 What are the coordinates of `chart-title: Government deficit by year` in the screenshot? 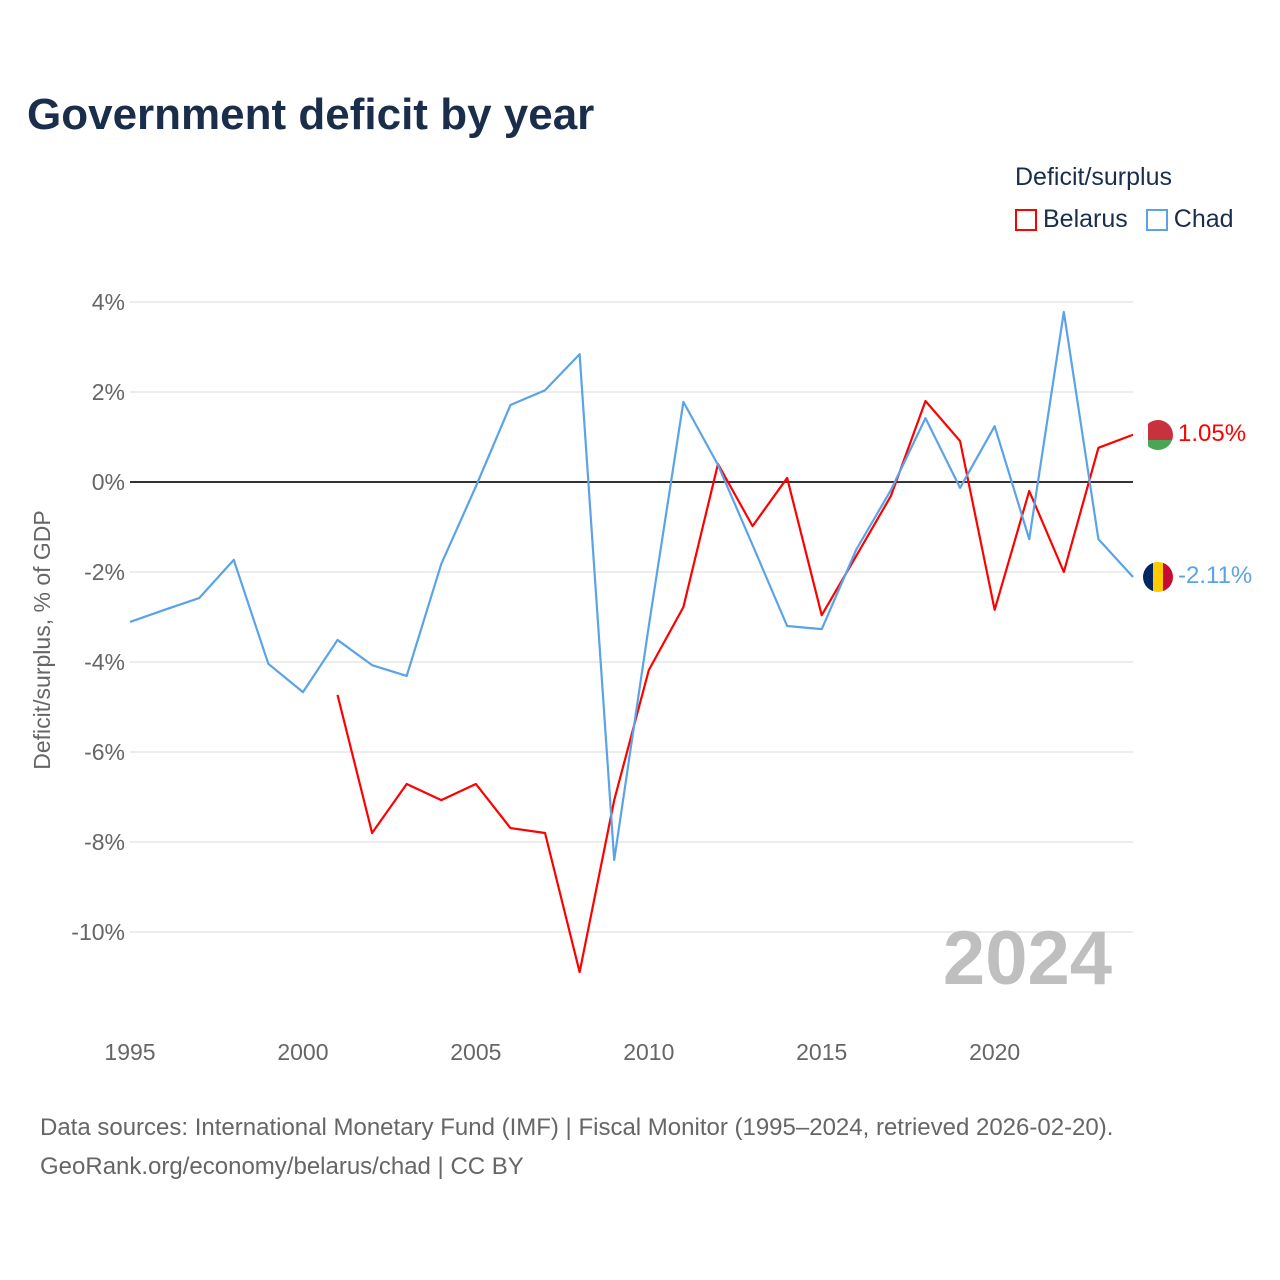 It's located at (311, 114).